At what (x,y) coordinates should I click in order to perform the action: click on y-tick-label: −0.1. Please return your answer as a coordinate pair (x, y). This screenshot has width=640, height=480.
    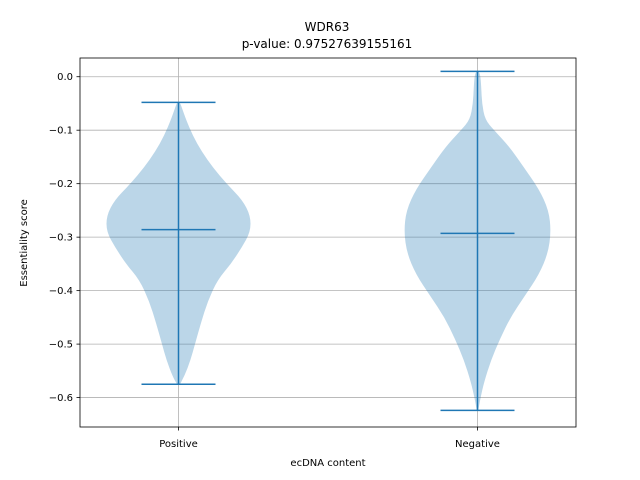
    Looking at the image, I should click on (61, 131).